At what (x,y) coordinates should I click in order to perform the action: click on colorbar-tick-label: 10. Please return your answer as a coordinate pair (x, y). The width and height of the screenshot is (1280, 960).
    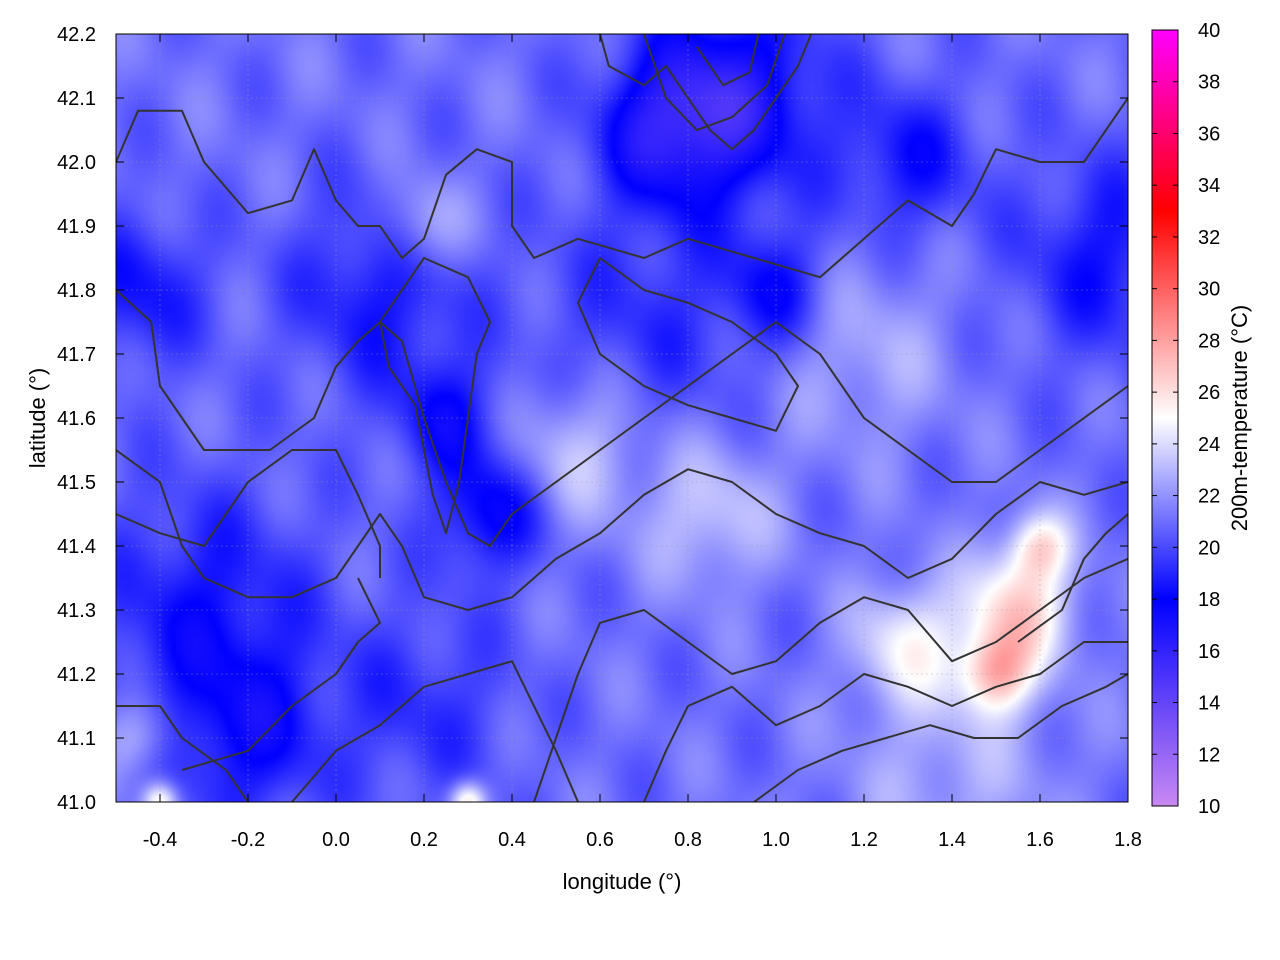
    Looking at the image, I should click on (1209, 807).